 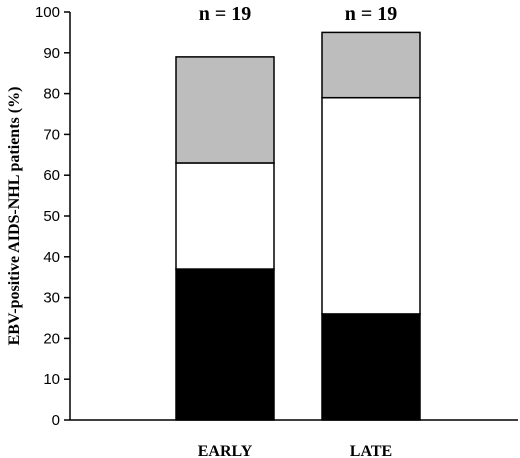 What do you see at coordinates (51, 175) in the screenshot?
I see `y-tick-label: 60` at bounding box center [51, 175].